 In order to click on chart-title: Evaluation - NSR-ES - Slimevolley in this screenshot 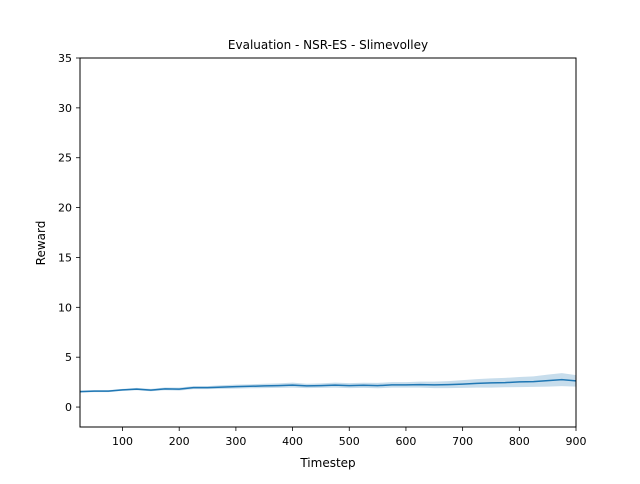, I will do `click(328, 45)`.